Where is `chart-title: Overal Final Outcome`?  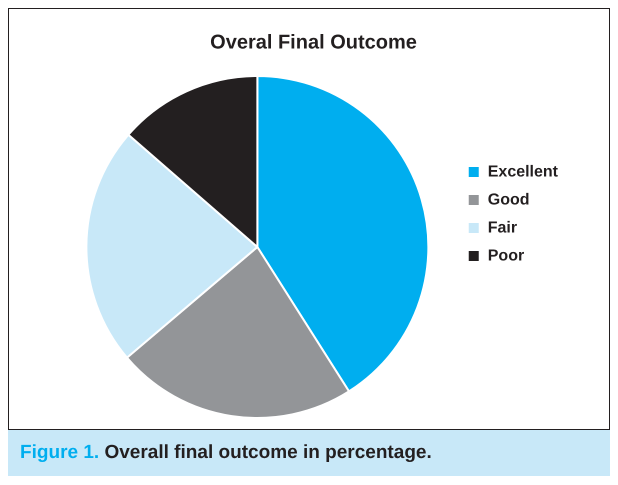
chart-title: Overal Final Outcome is located at coordinates (313, 43).